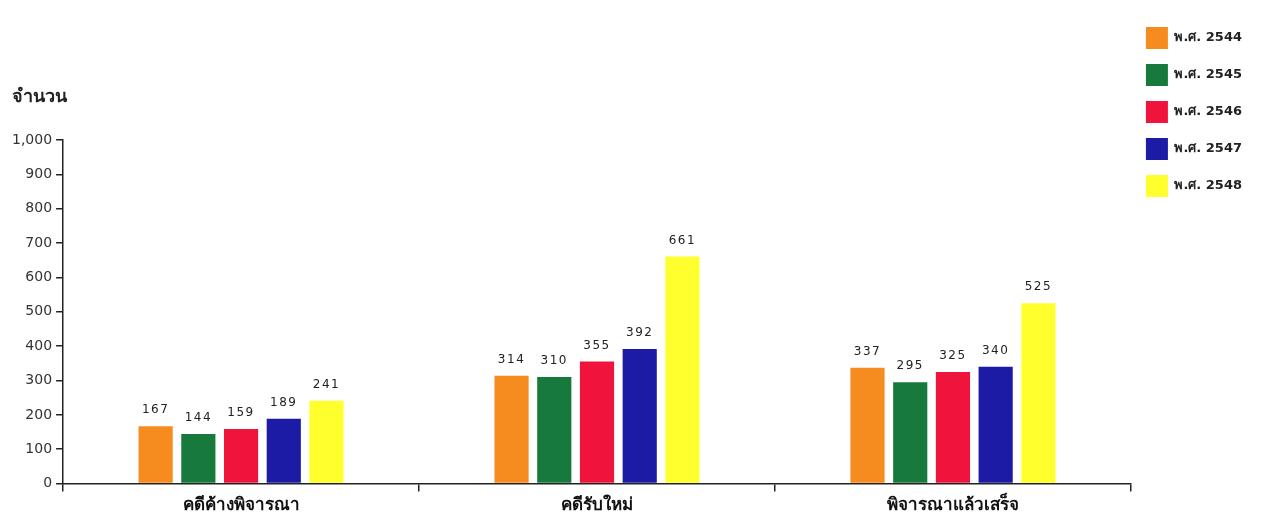 The image size is (1270, 532). What do you see at coordinates (39, 344) in the screenshot?
I see `y-tick-label: 400` at bounding box center [39, 344].